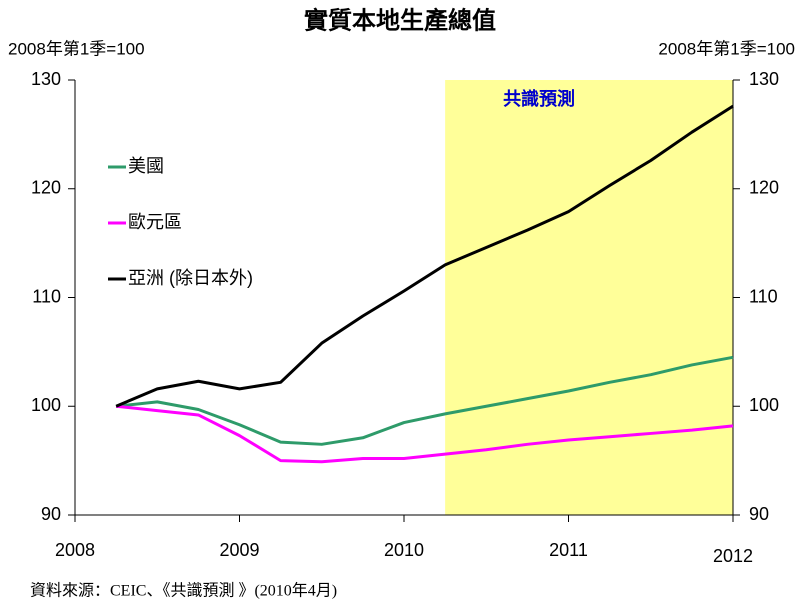  What do you see at coordinates (763, 296) in the screenshot?
I see `y2-tick-label: 110` at bounding box center [763, 296].